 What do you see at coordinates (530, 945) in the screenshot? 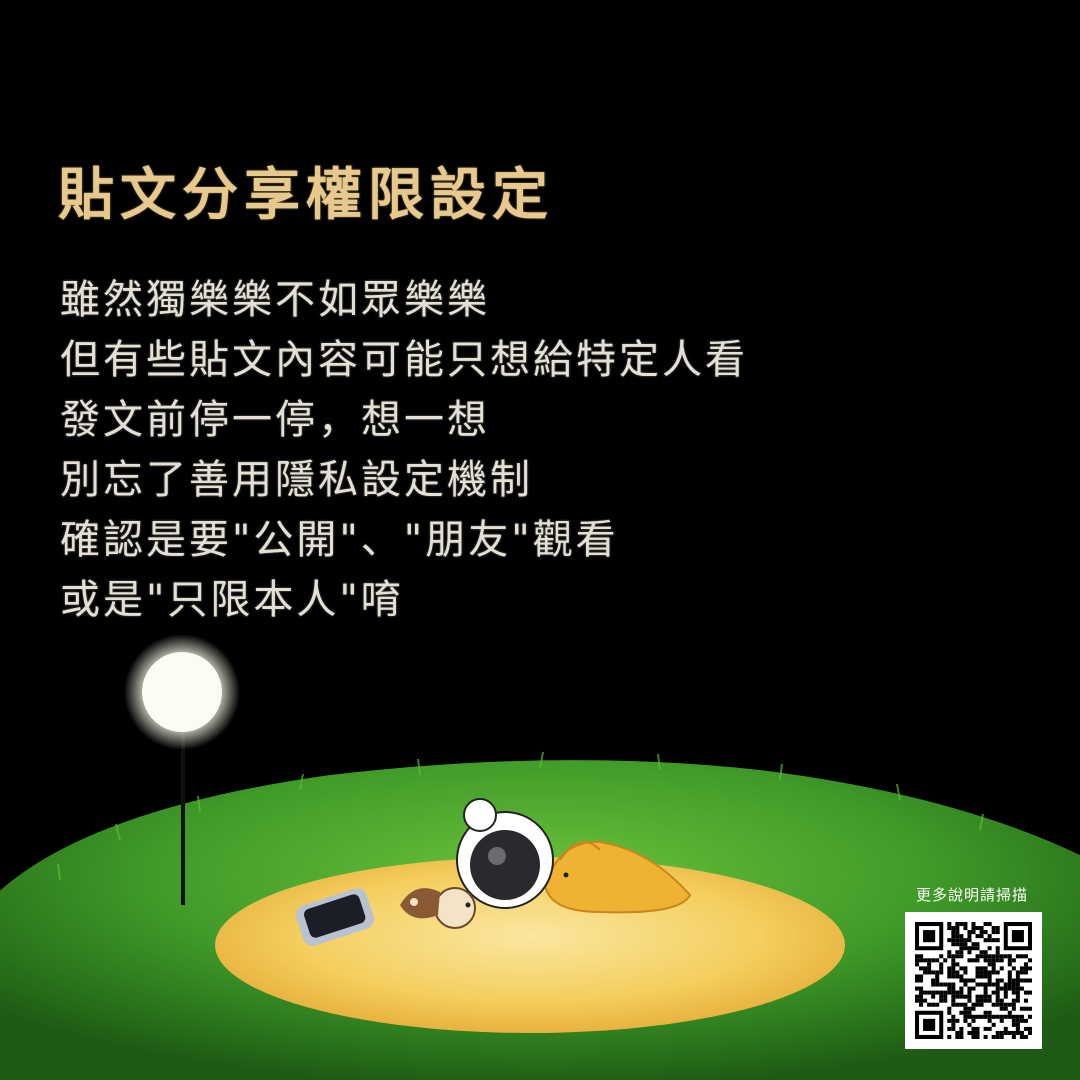
I see `sand-patch` at bounding box center [530, 945].